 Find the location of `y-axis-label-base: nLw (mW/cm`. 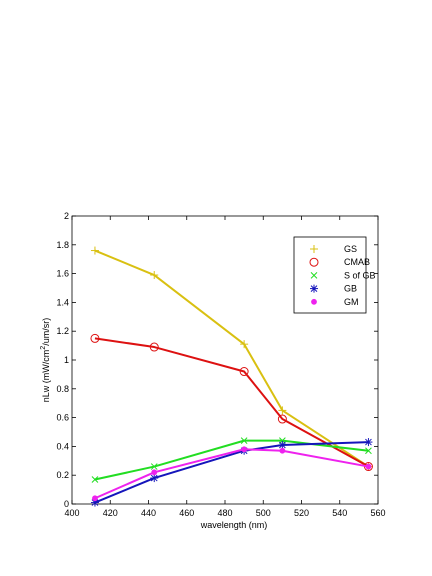

y-axis-label-base: nLw (mW/cm is located at coordinates (46, 376).